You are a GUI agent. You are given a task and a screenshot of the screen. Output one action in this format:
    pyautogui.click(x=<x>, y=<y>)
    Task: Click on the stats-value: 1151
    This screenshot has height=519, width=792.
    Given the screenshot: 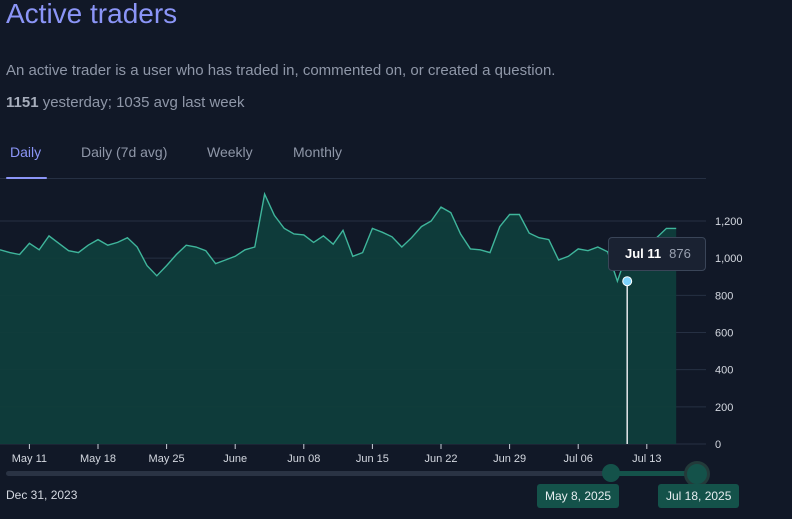 What is the action you would take?
    pyautogui.click(x=22, y=102)
    